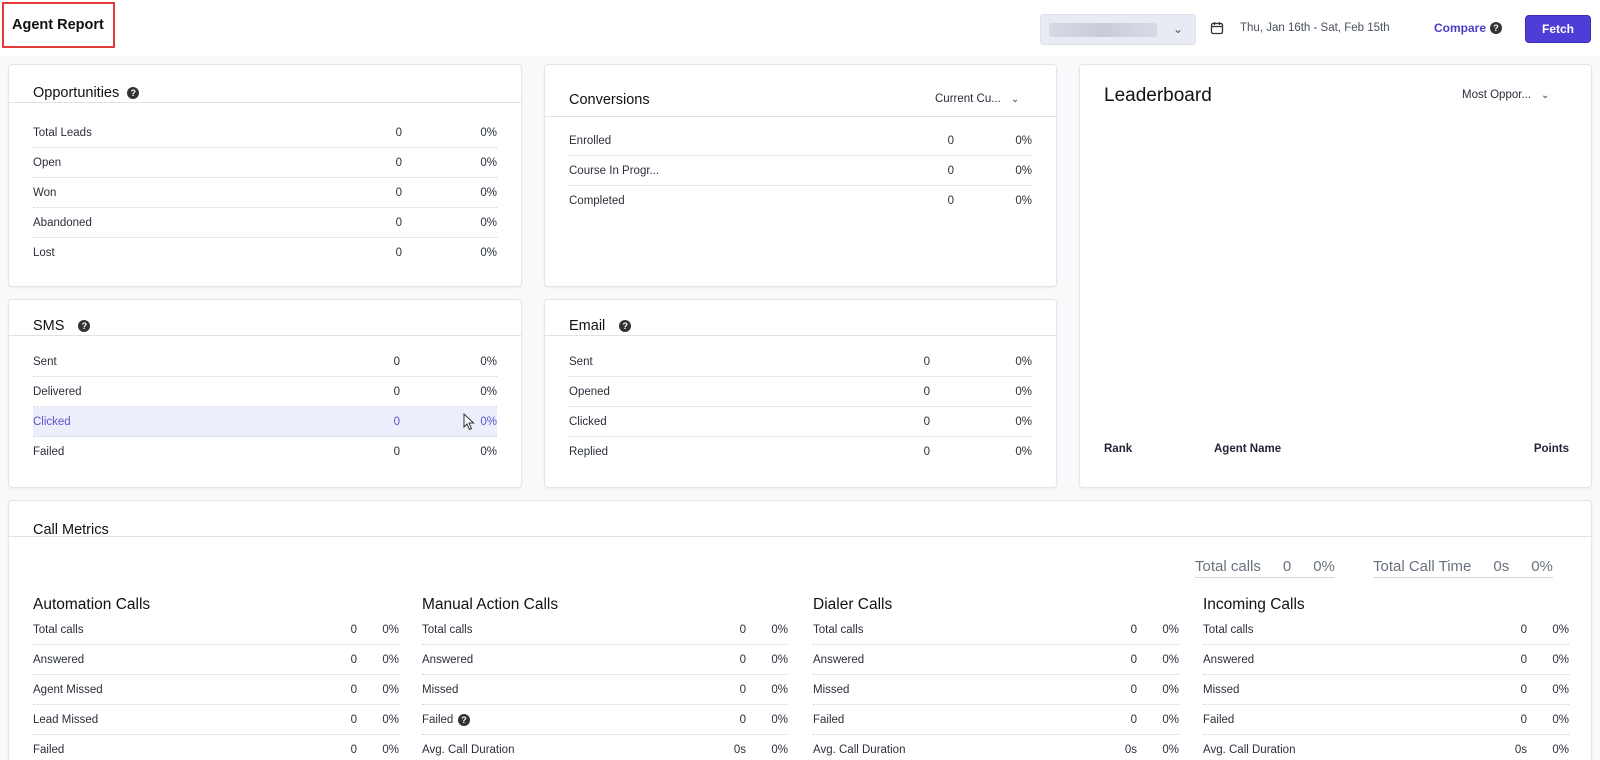  Describe the element at coordinates (62, 133) in the screenshot. I see `metric-label: Total Leads` at that location.